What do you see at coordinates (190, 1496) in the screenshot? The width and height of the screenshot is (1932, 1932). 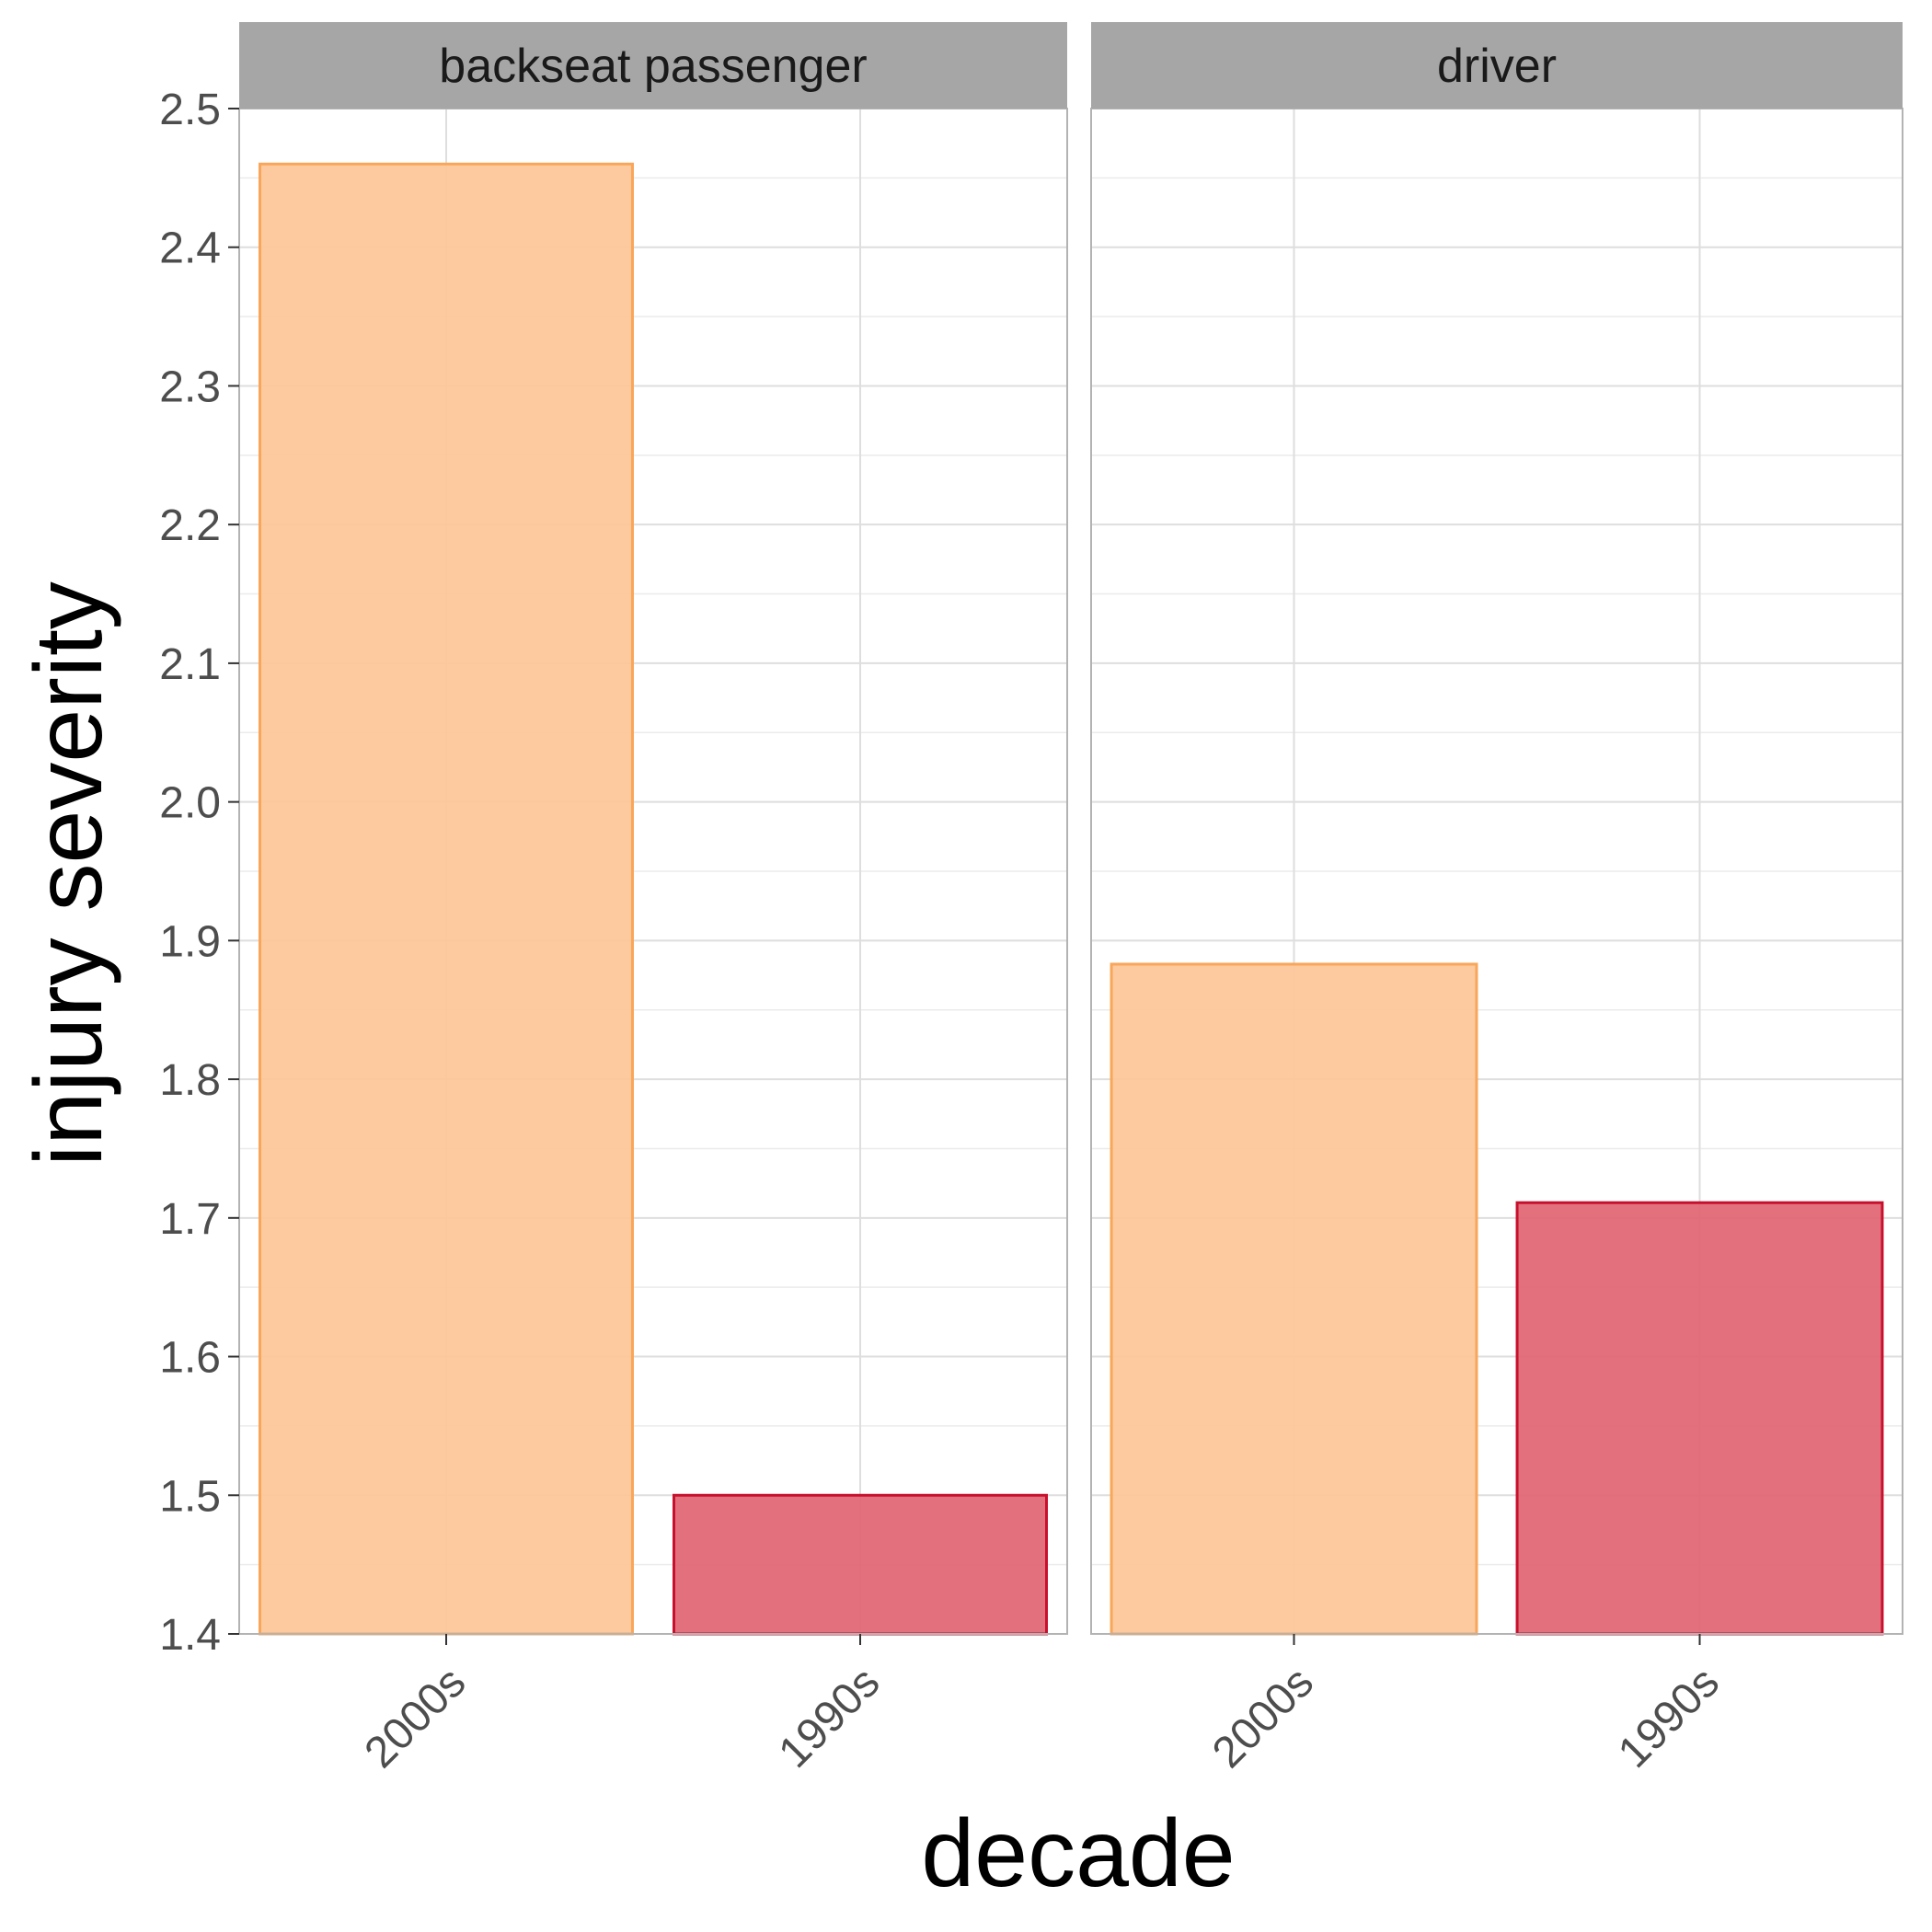 I see `y-tick-label: 1.5` at bounding box center [190, 1496].